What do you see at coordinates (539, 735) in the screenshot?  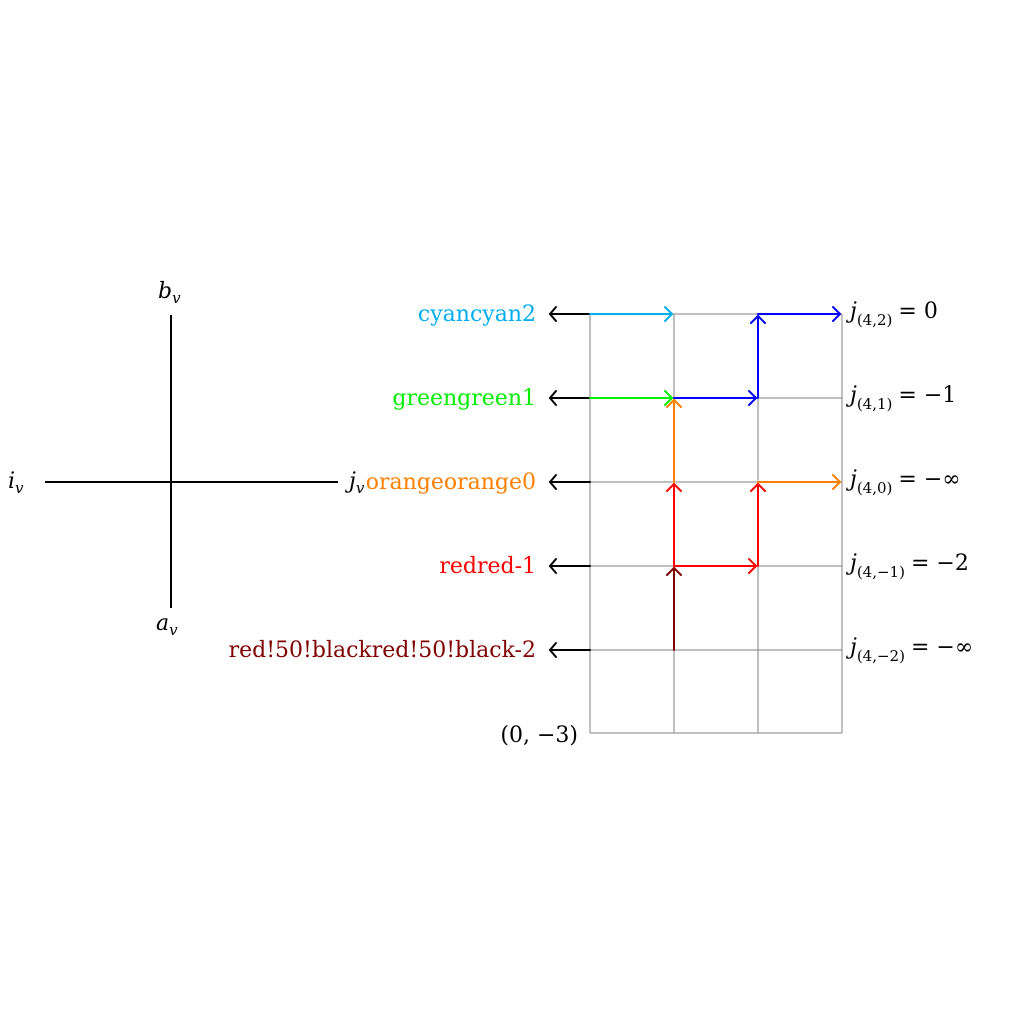 I see `grid-origin-label: (0, −3)` at bounding box center [539, 735].